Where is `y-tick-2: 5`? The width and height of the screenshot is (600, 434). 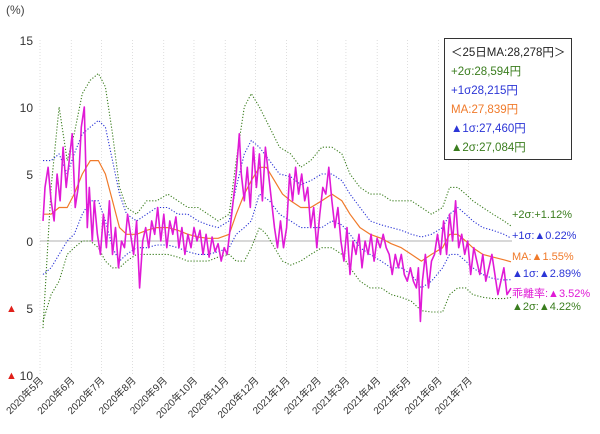 y-tick-2: 5 is located at coordinates (29, 175).